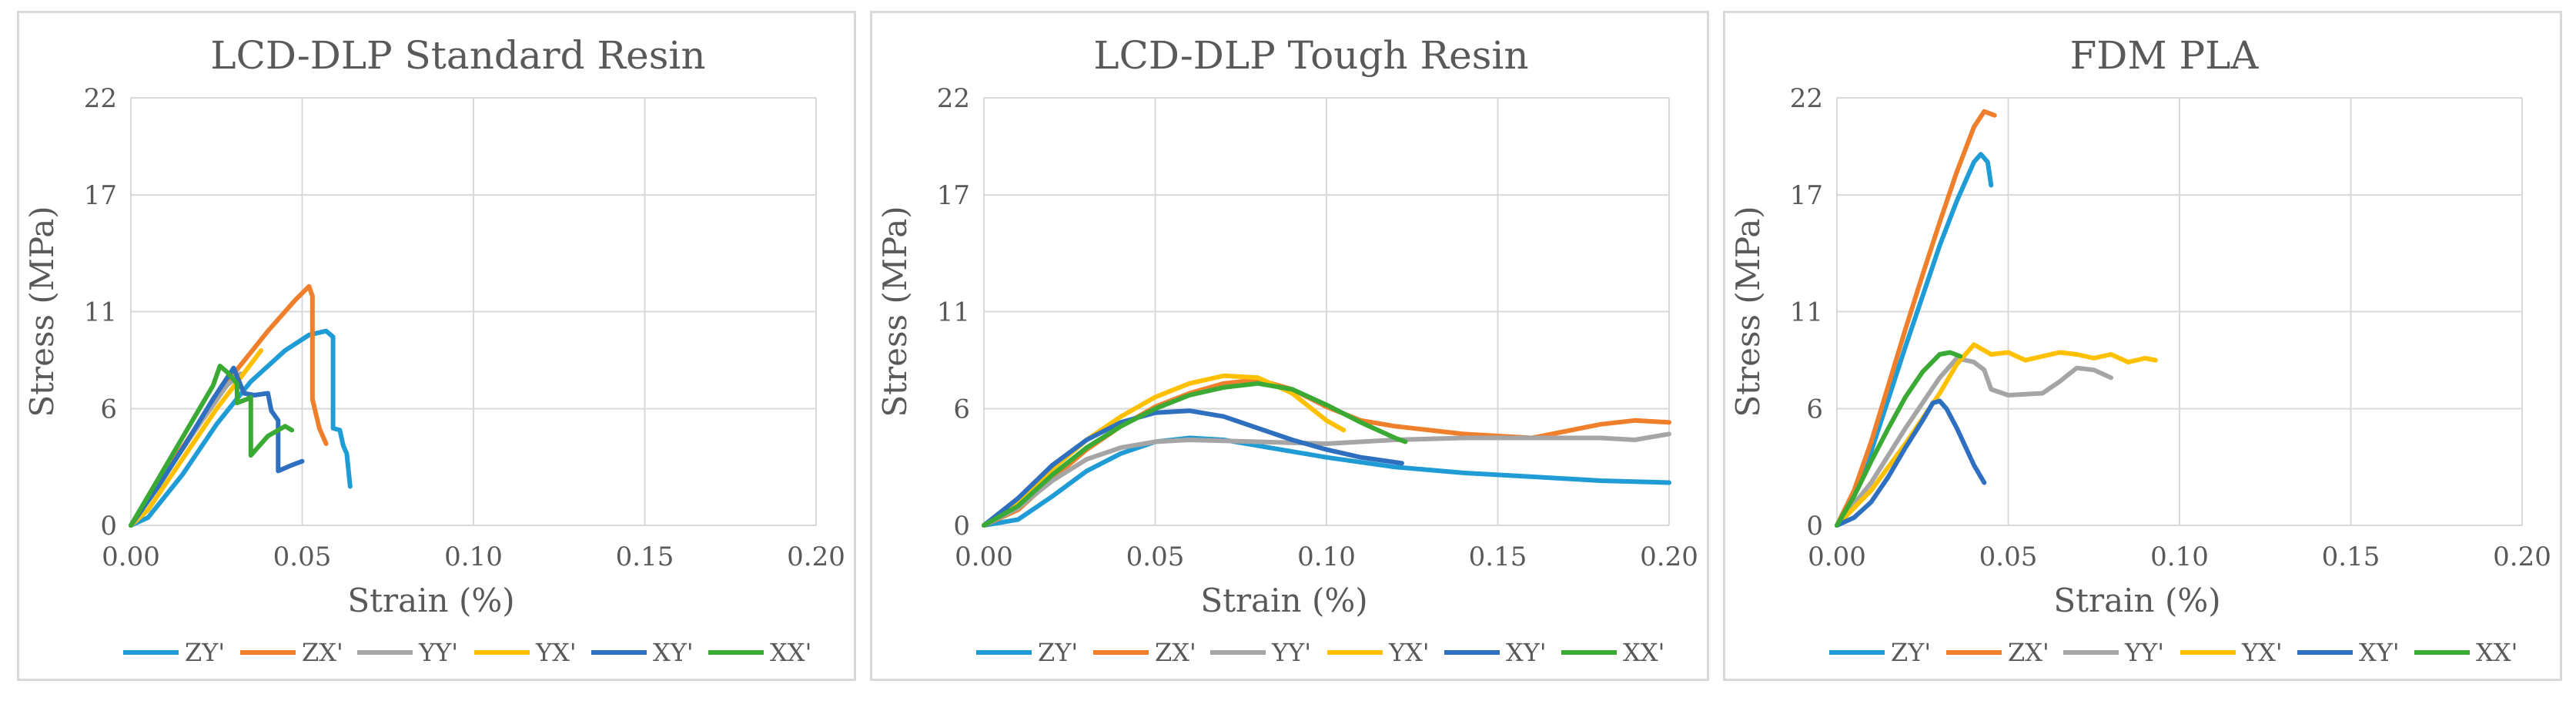 The width and height of the screenshot is (2576, 701). Describe the element at coordinates (2165, 56) in the screenshot. I see `chart-title: FDM PLA` at that location.